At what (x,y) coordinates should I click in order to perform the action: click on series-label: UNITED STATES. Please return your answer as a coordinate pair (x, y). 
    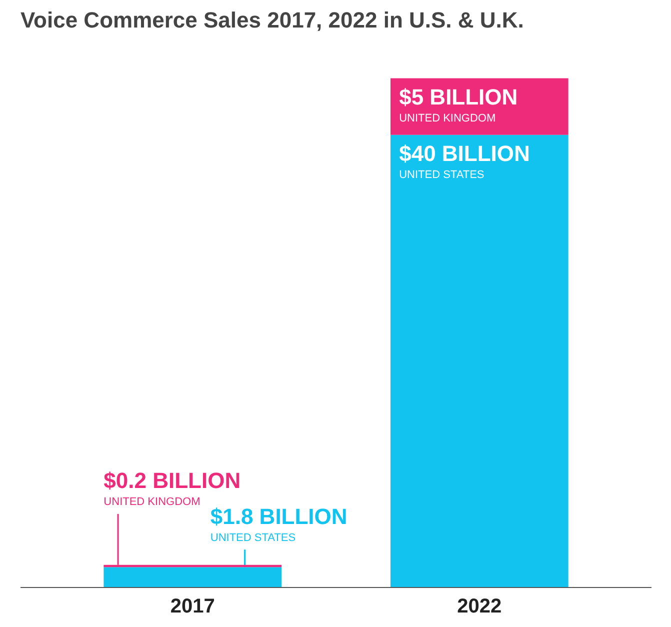
    Looking at the image, I should click on (441, 174).